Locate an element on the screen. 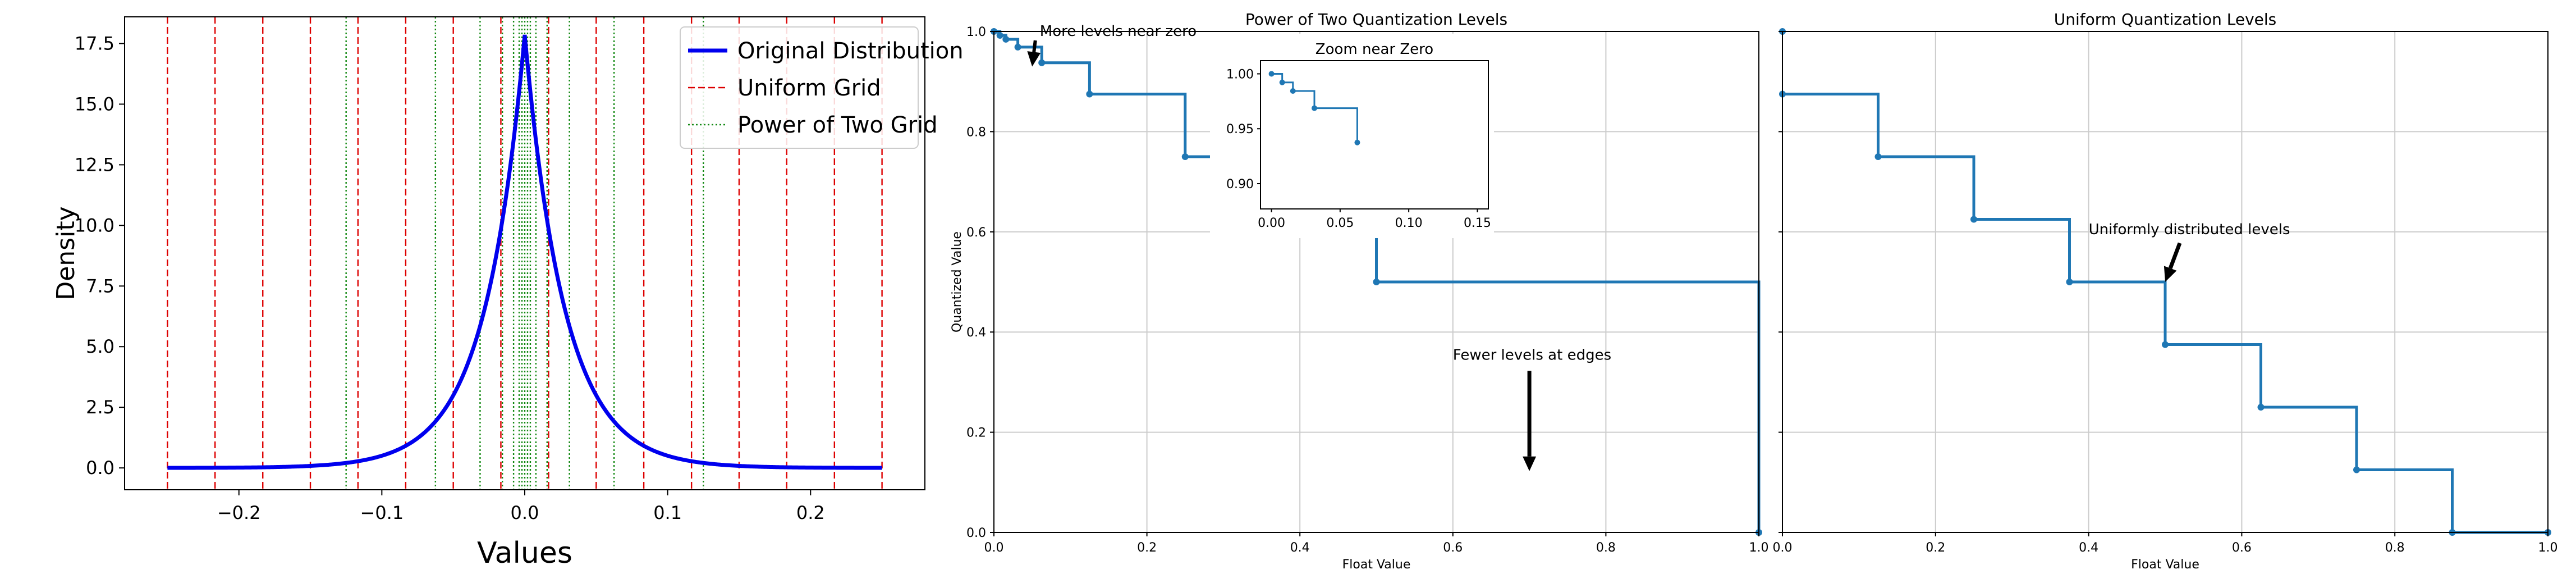 This screenshot has width=2576, height=574. annotations: Uniformly distributed levels is located at coordinates (2189, 252).